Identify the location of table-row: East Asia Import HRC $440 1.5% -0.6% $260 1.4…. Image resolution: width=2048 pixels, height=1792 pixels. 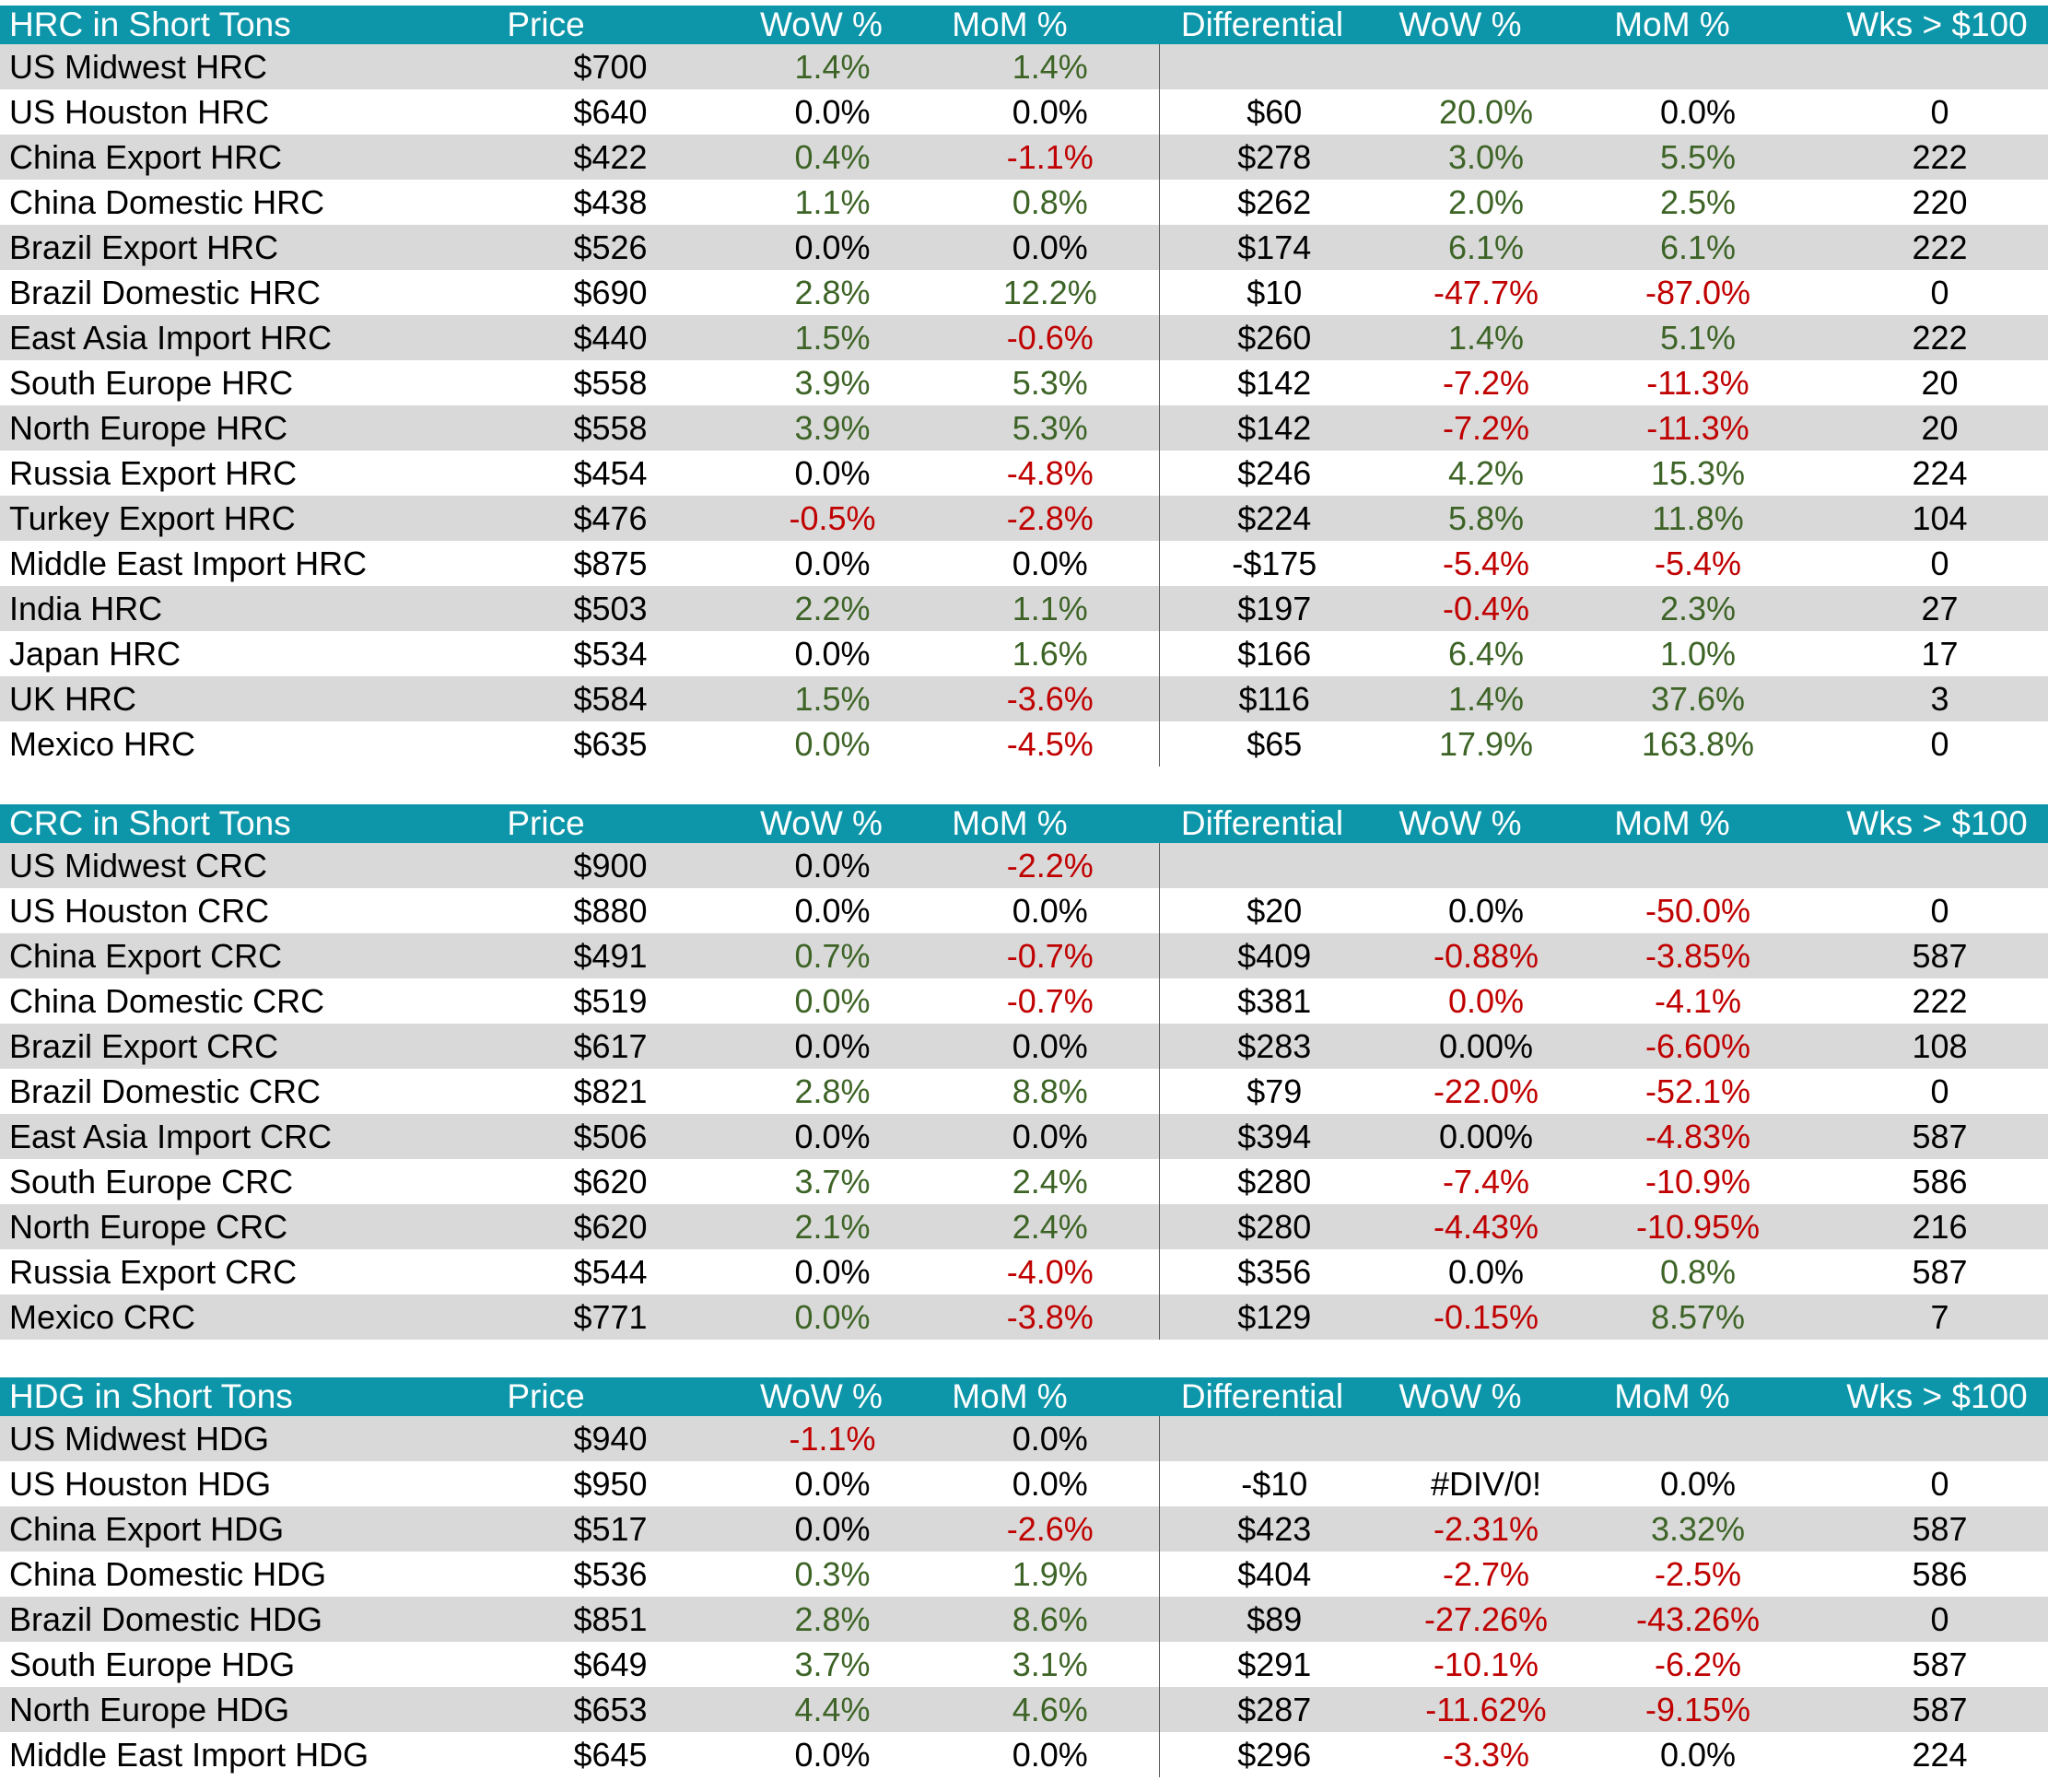
(1024, 337).